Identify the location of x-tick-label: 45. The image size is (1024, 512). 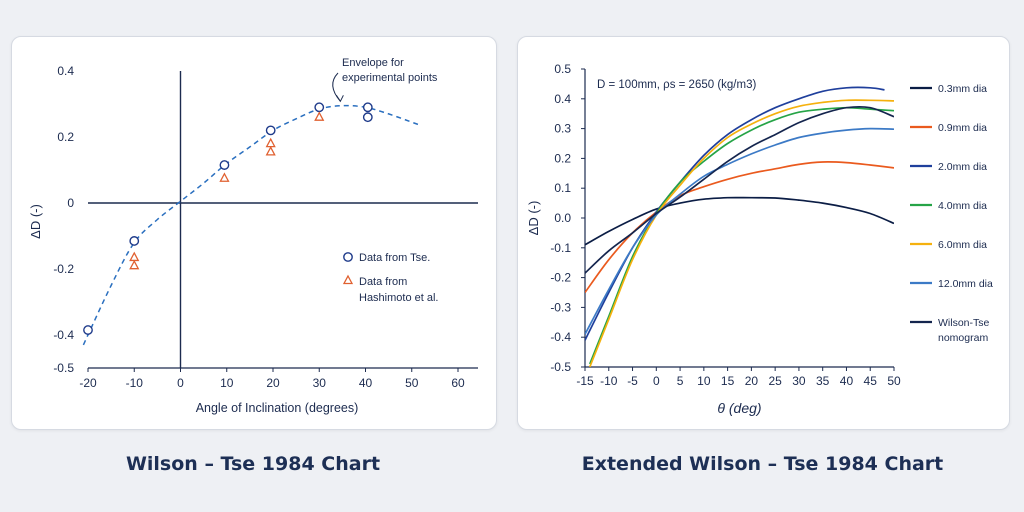
(871, 381).